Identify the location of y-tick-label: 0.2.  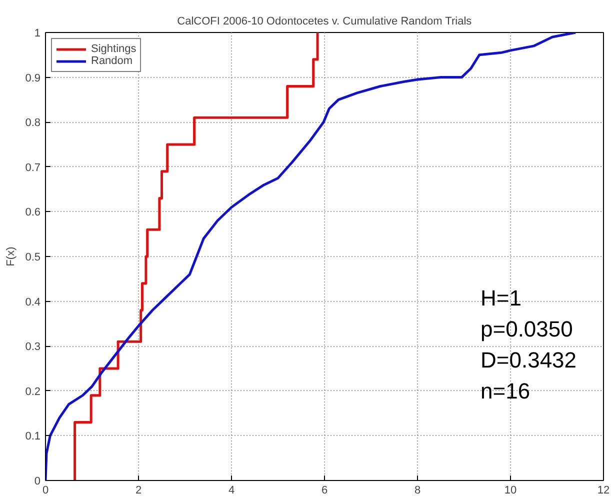
(33, 392).